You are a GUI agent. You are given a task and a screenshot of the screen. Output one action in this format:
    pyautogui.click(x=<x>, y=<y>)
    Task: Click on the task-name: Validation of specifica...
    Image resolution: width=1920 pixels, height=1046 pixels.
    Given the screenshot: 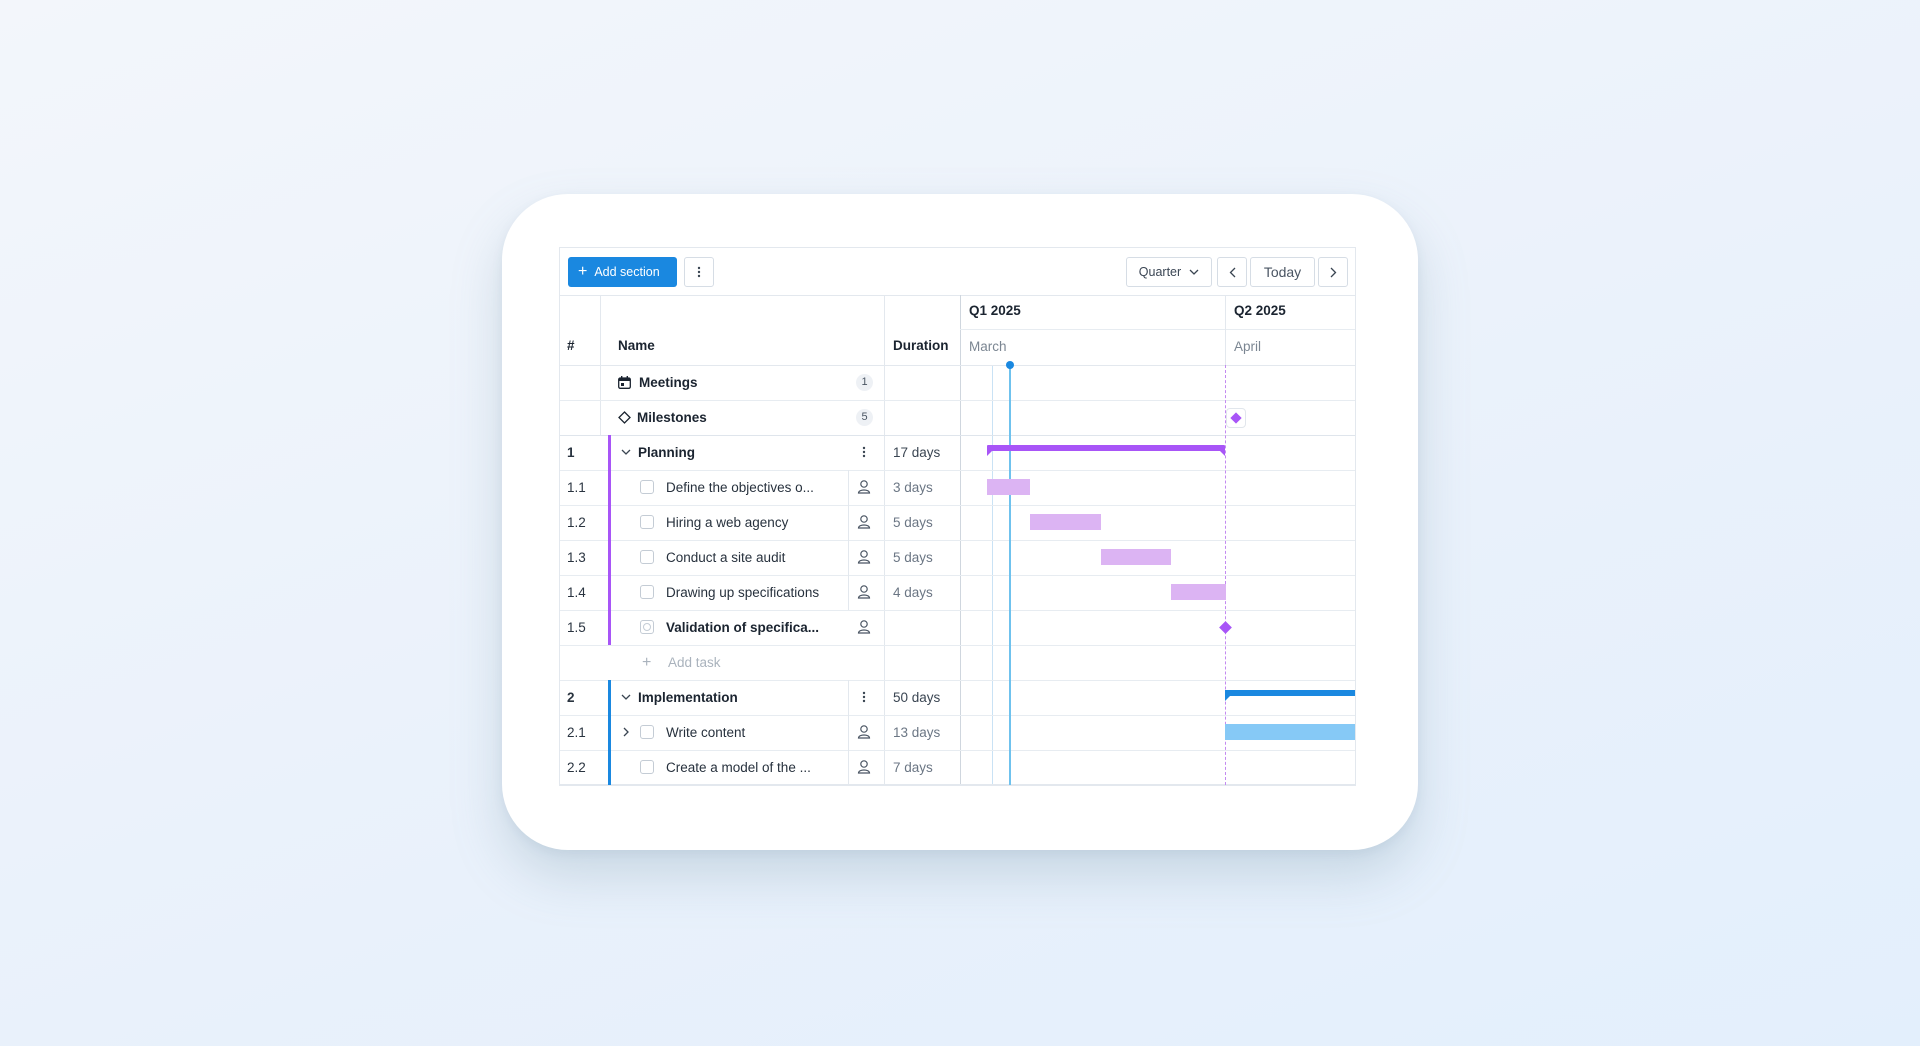 What is the action you would take?
    pyautogui.click(x=743, y=627)
    